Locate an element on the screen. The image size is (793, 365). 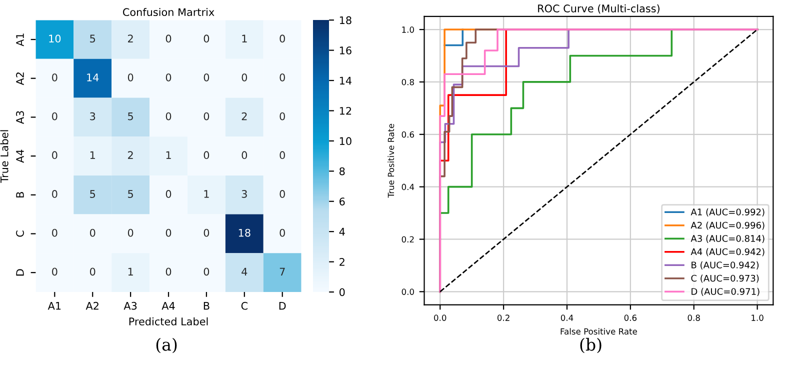
y-tick-label: B is located at coordinates (20, 195).